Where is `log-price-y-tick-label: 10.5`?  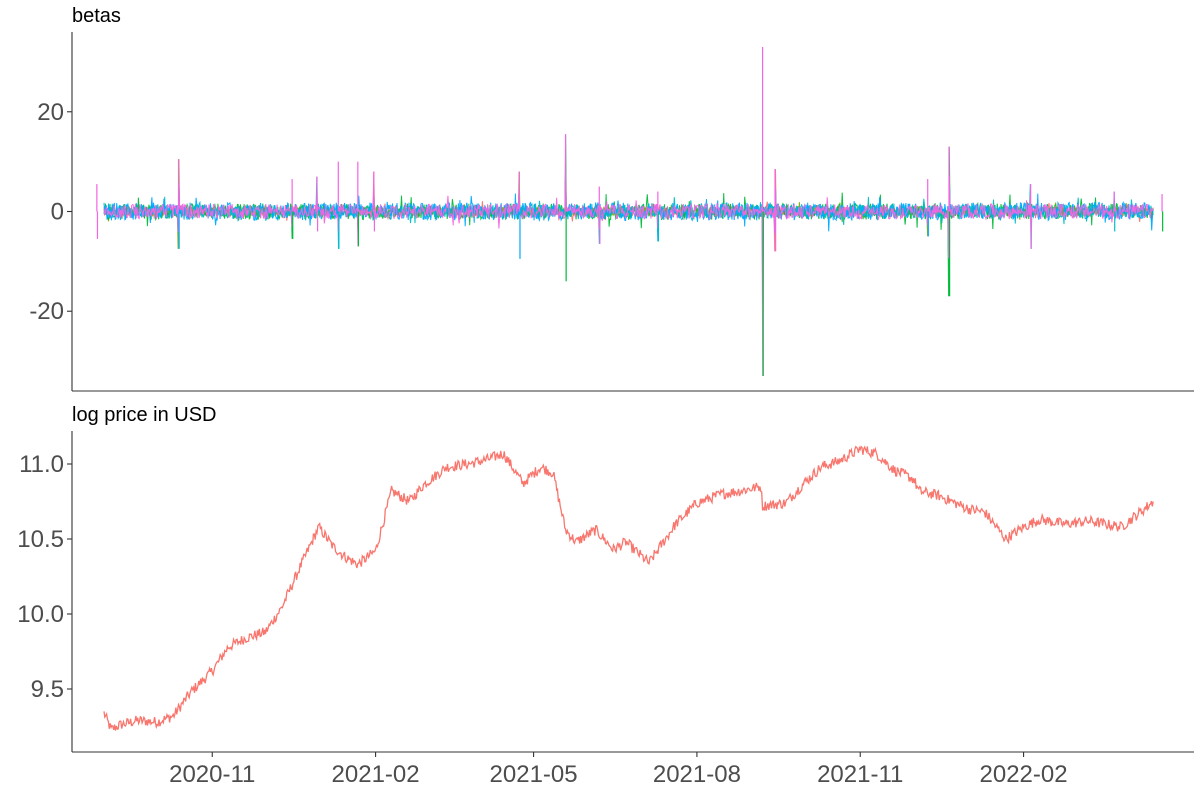 log-price-y-tick-label: 10.5 is located at coordinates (40, 539).